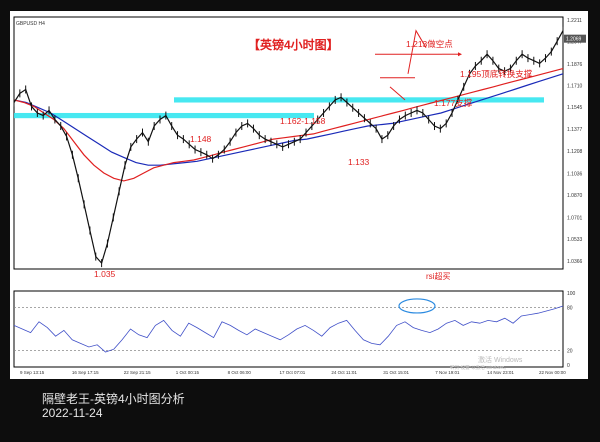 The width and height of the screenshot is (600, 442). What do you see at coordinates (105, 274) in the screenshot?
I see `annotation-label: 1.035` at bounding box center [105, 274].